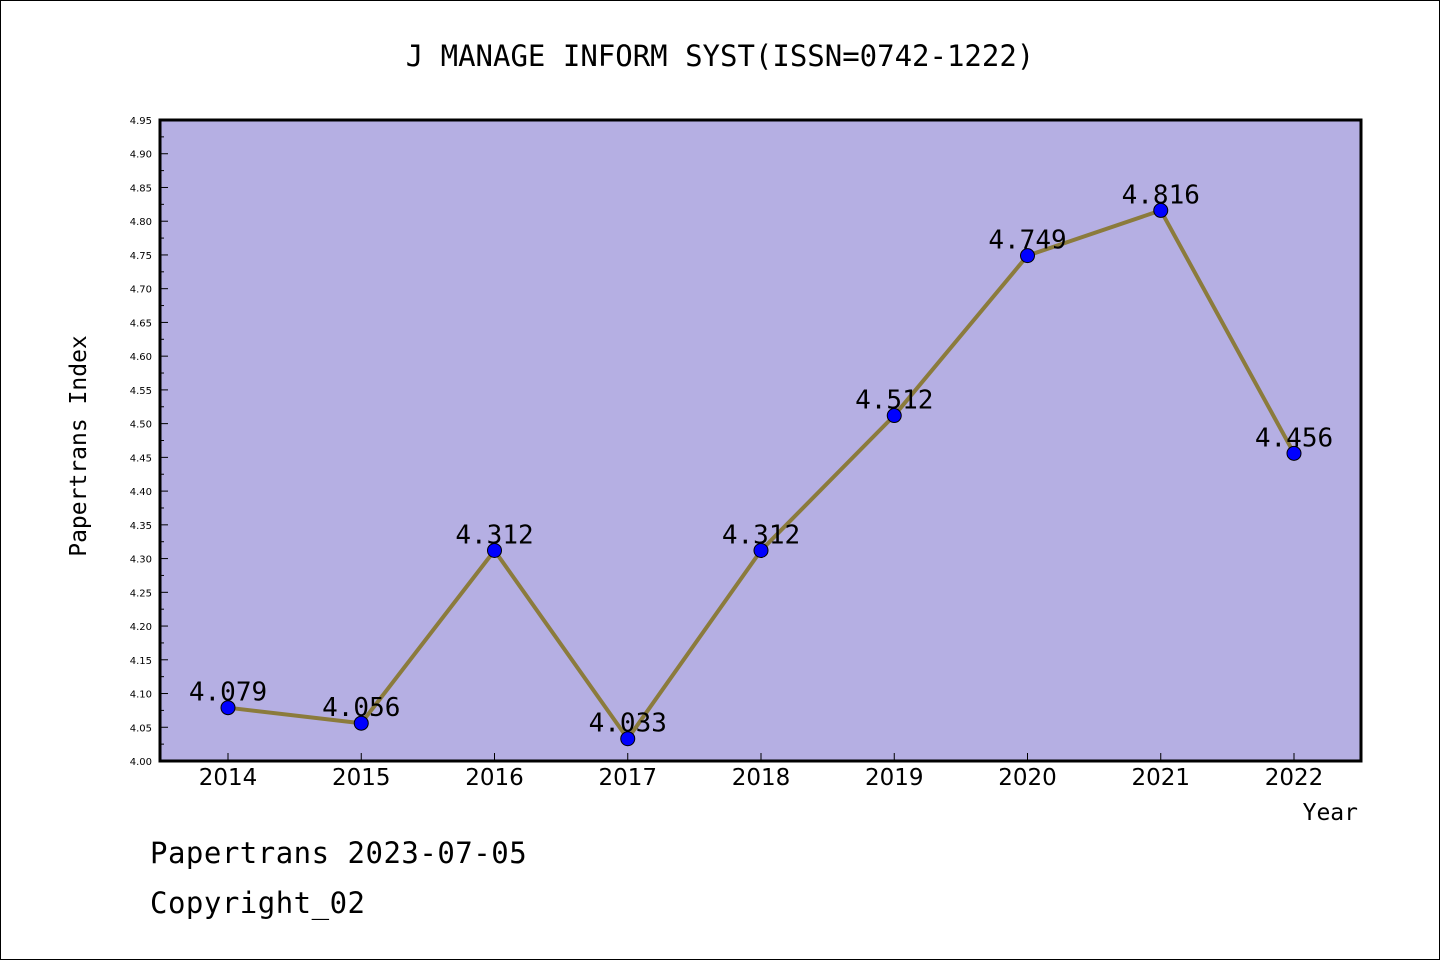  Describe the element at coordinates (1027, 778) in the screenshot. I see `x-tick-label: 2020` at that location.